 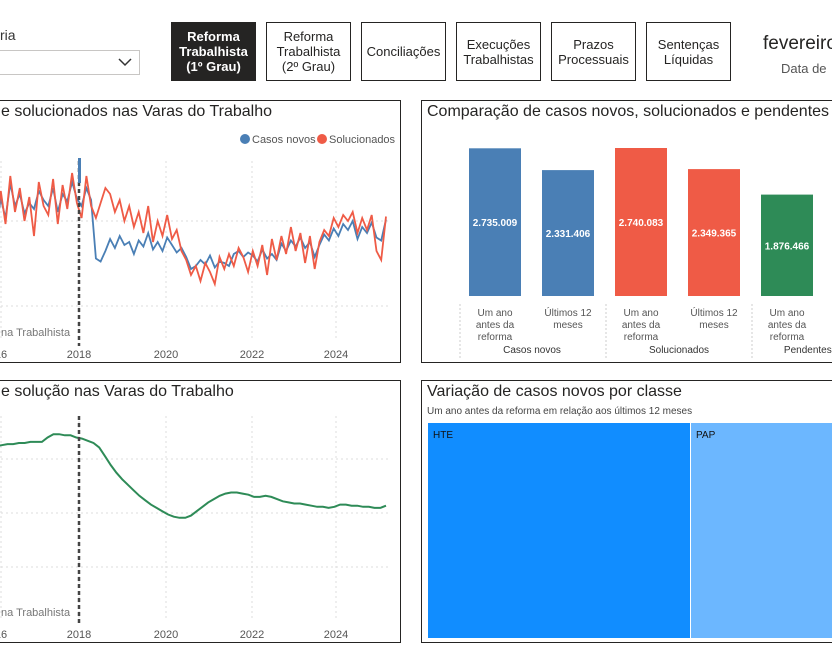 I want to click on nav-button-prazos: Prazos Processuais, so click(x=593, y=51).